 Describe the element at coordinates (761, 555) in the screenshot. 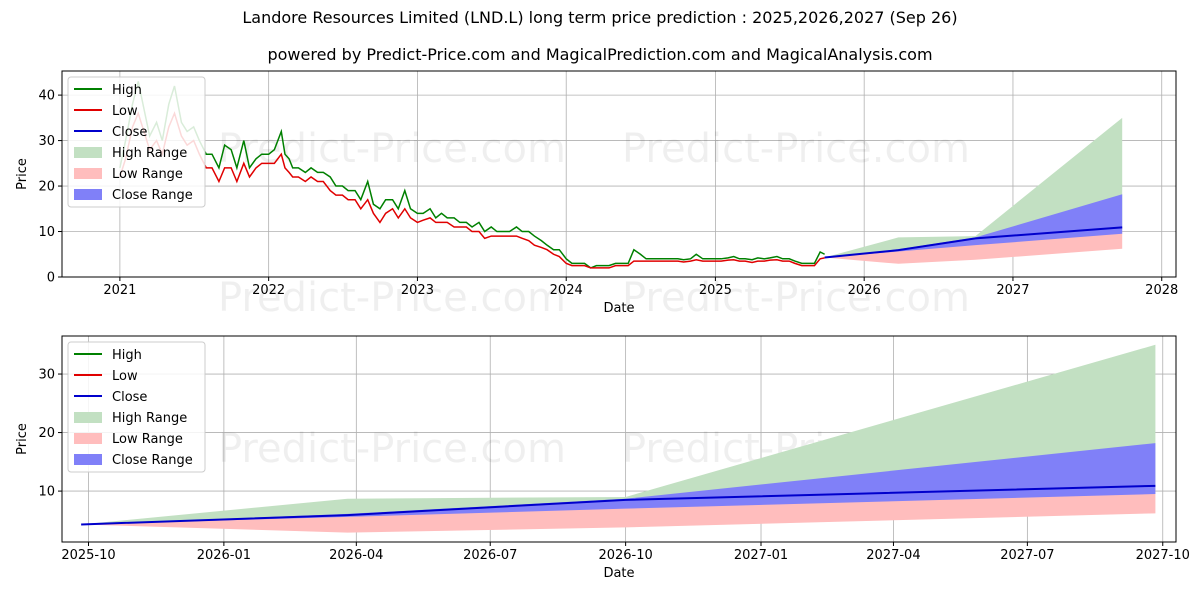

I see `x-tick-label: 2027-01` at that location.